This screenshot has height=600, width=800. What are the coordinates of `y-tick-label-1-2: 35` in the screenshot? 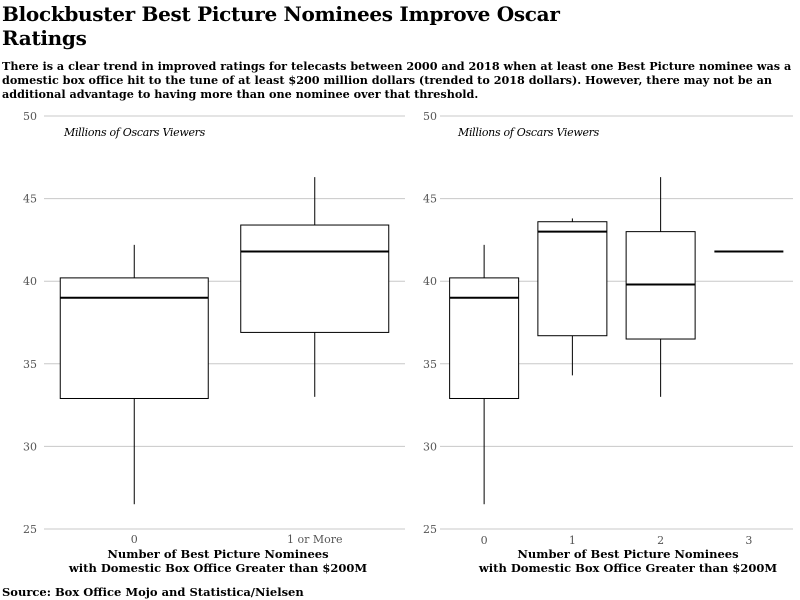 It's located at (430, 364).